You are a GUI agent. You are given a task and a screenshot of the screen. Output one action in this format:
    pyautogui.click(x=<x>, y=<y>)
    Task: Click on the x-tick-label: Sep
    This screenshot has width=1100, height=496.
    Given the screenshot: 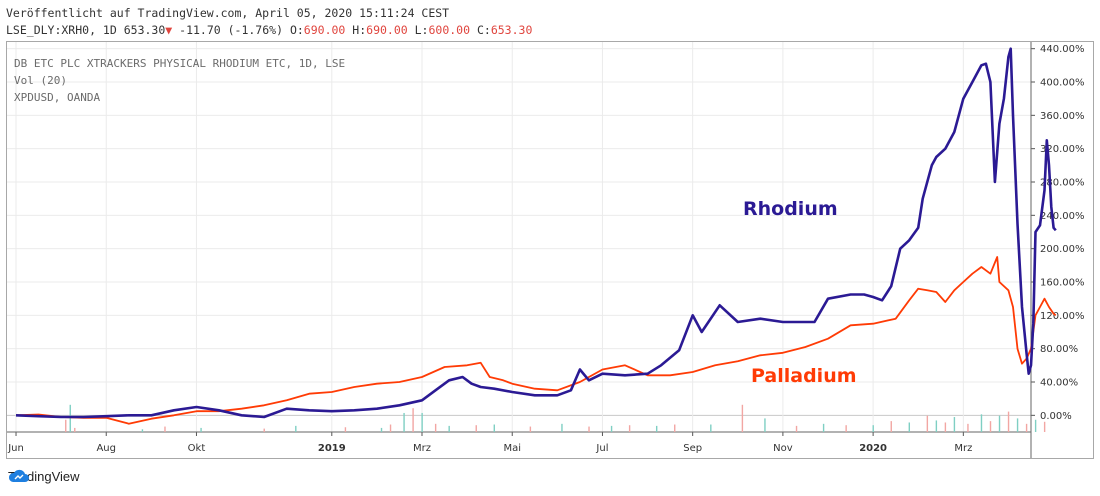 What is the action you would take?
    pyautogui.click(x=692, y=448)
    